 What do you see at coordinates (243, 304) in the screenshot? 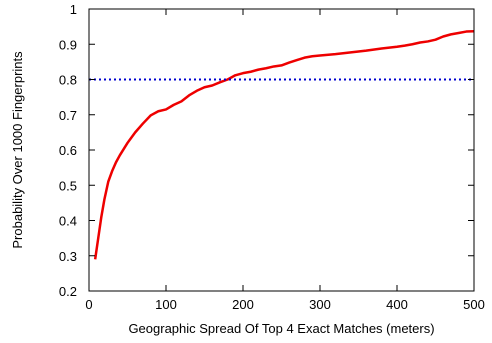
I see `x-tick-label: 200` at bounding box center [243, 304].